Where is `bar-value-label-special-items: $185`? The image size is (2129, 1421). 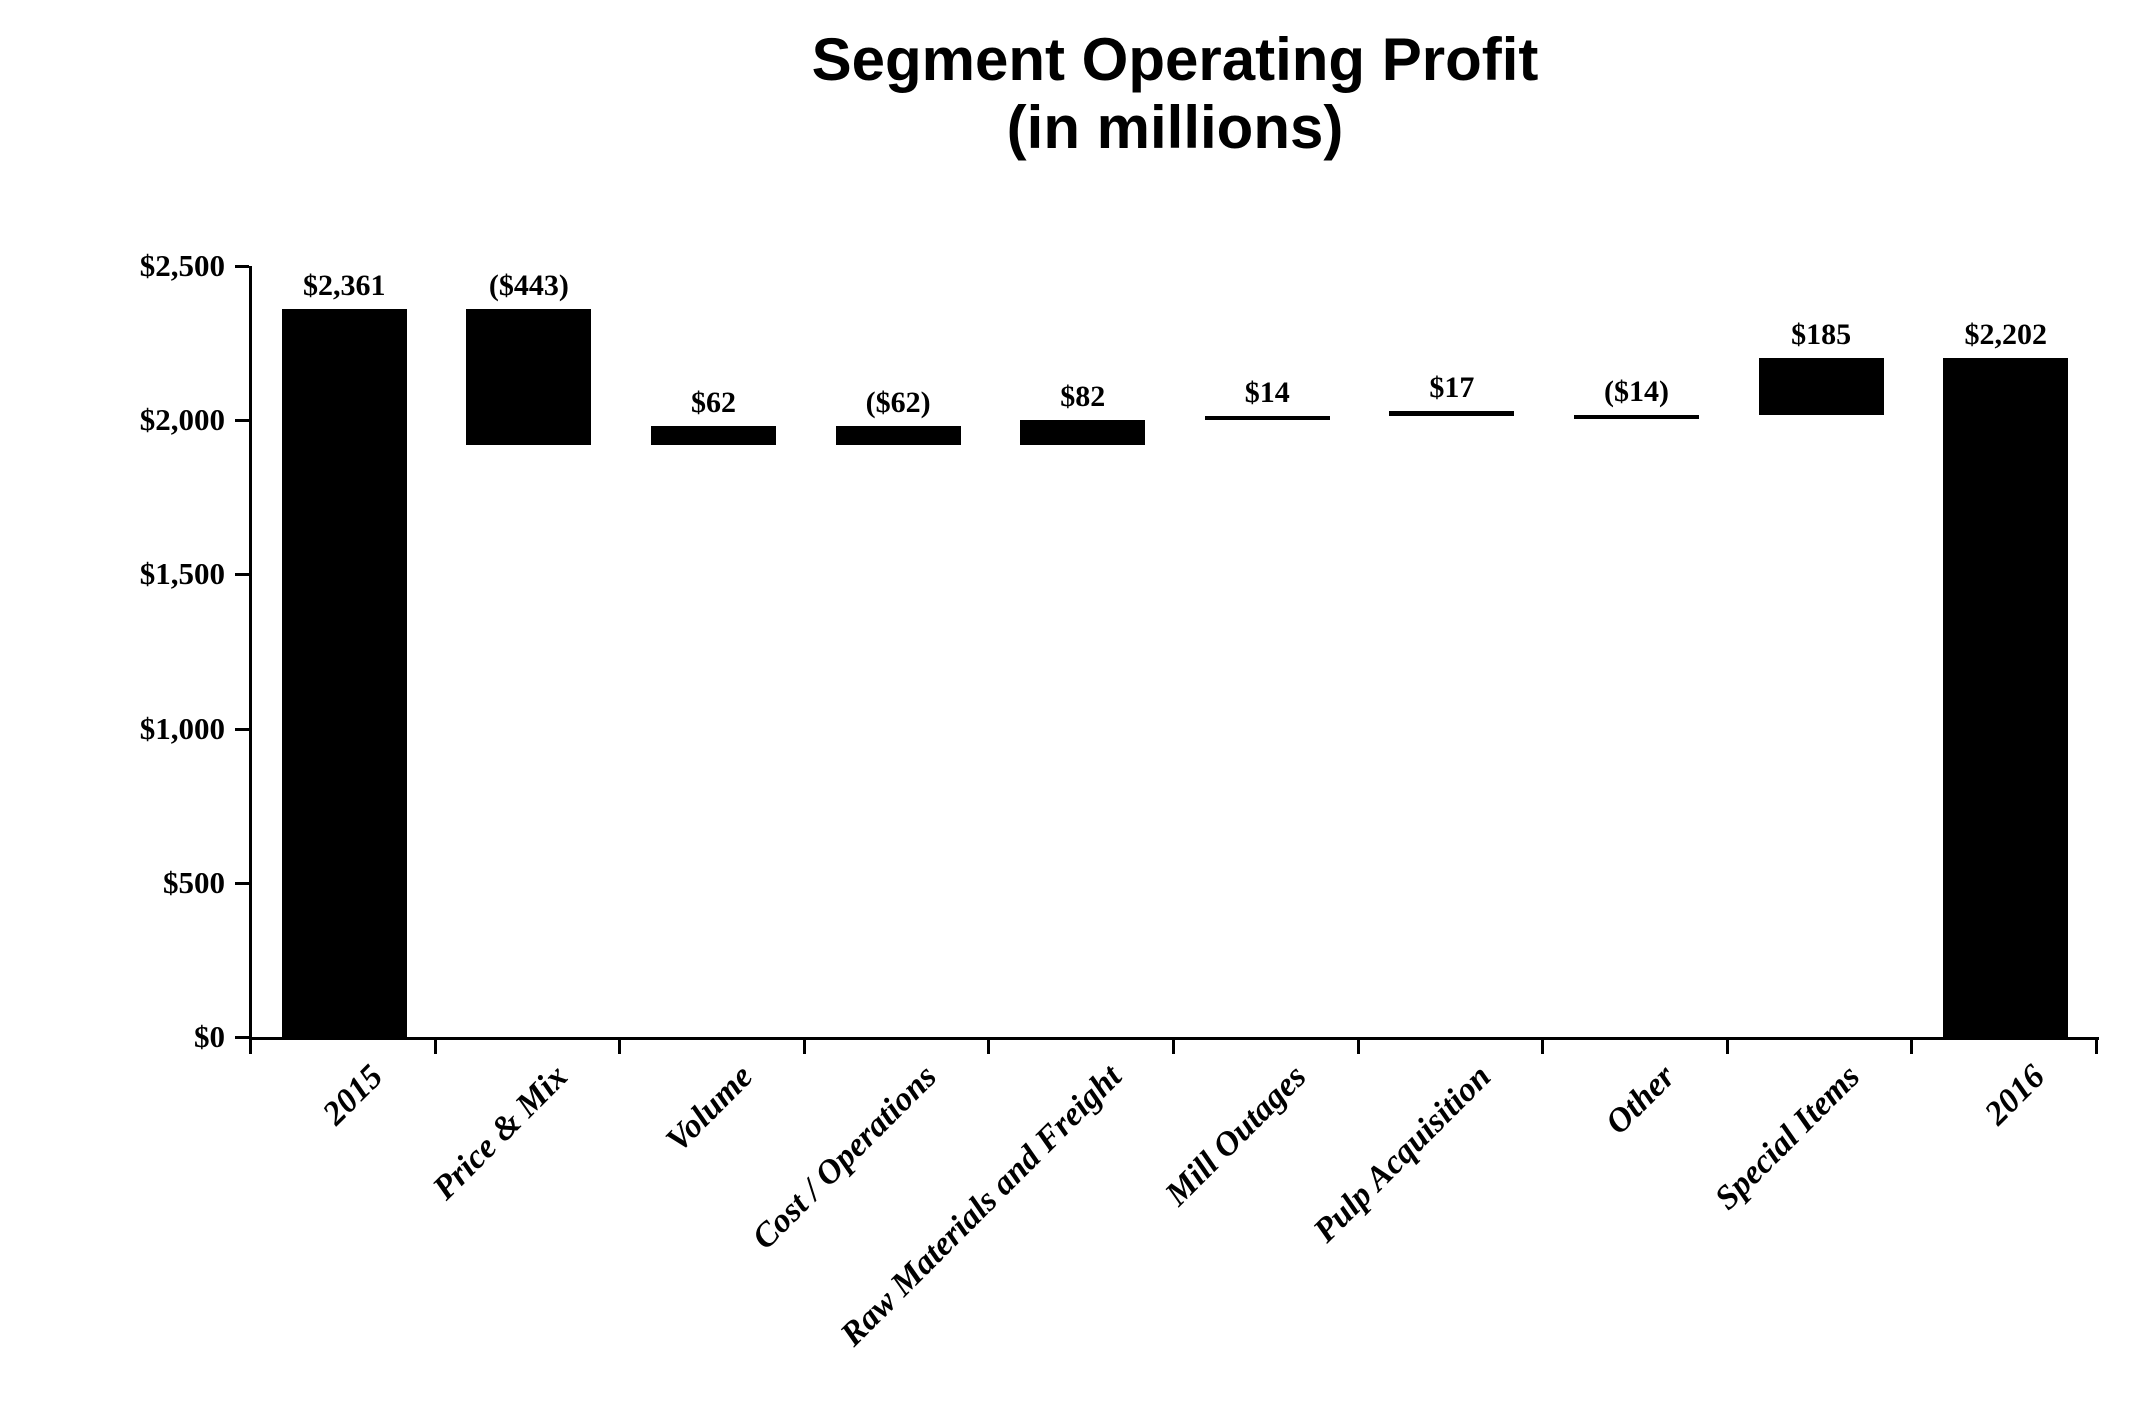 bar-value-label-special-items: $185 is located at coordinates (1821, 334).